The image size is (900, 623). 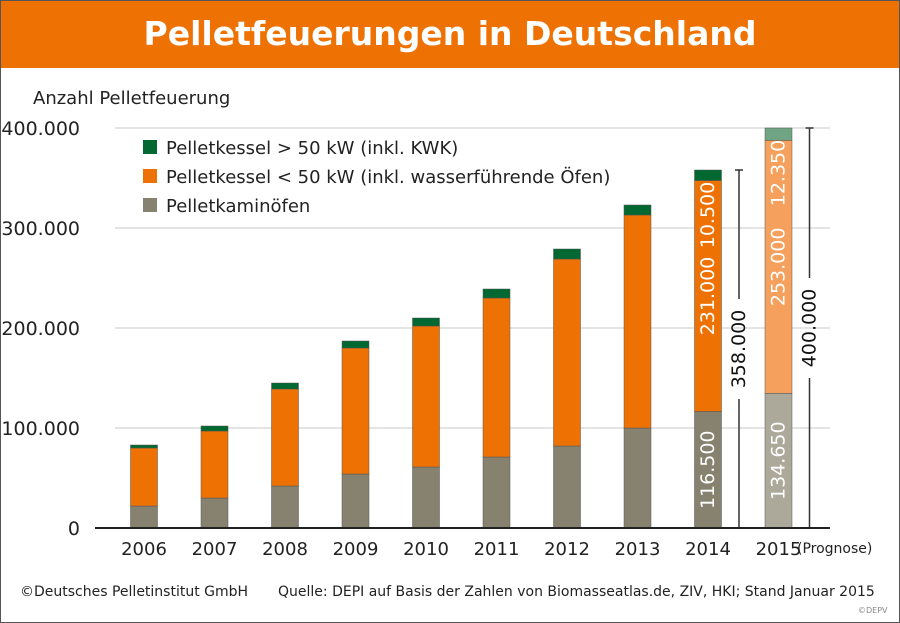 I want to click on data-label: 134.650, so click(x=779, y=460).